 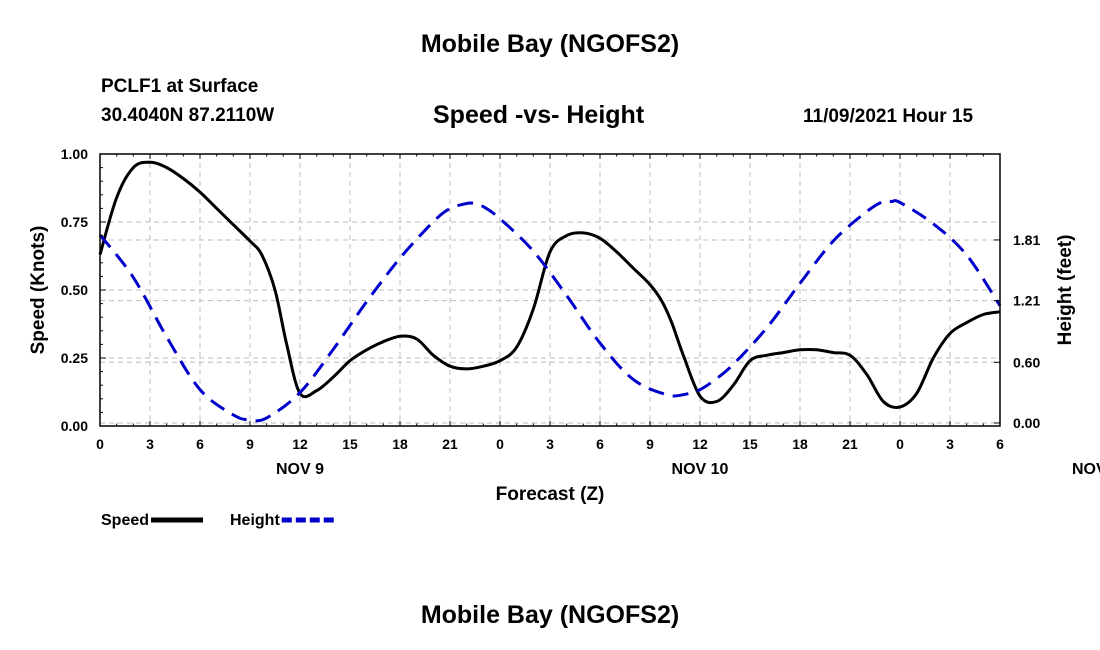 I want to click on y2-tick-label: 1.81, so click(x=1026, y=240).